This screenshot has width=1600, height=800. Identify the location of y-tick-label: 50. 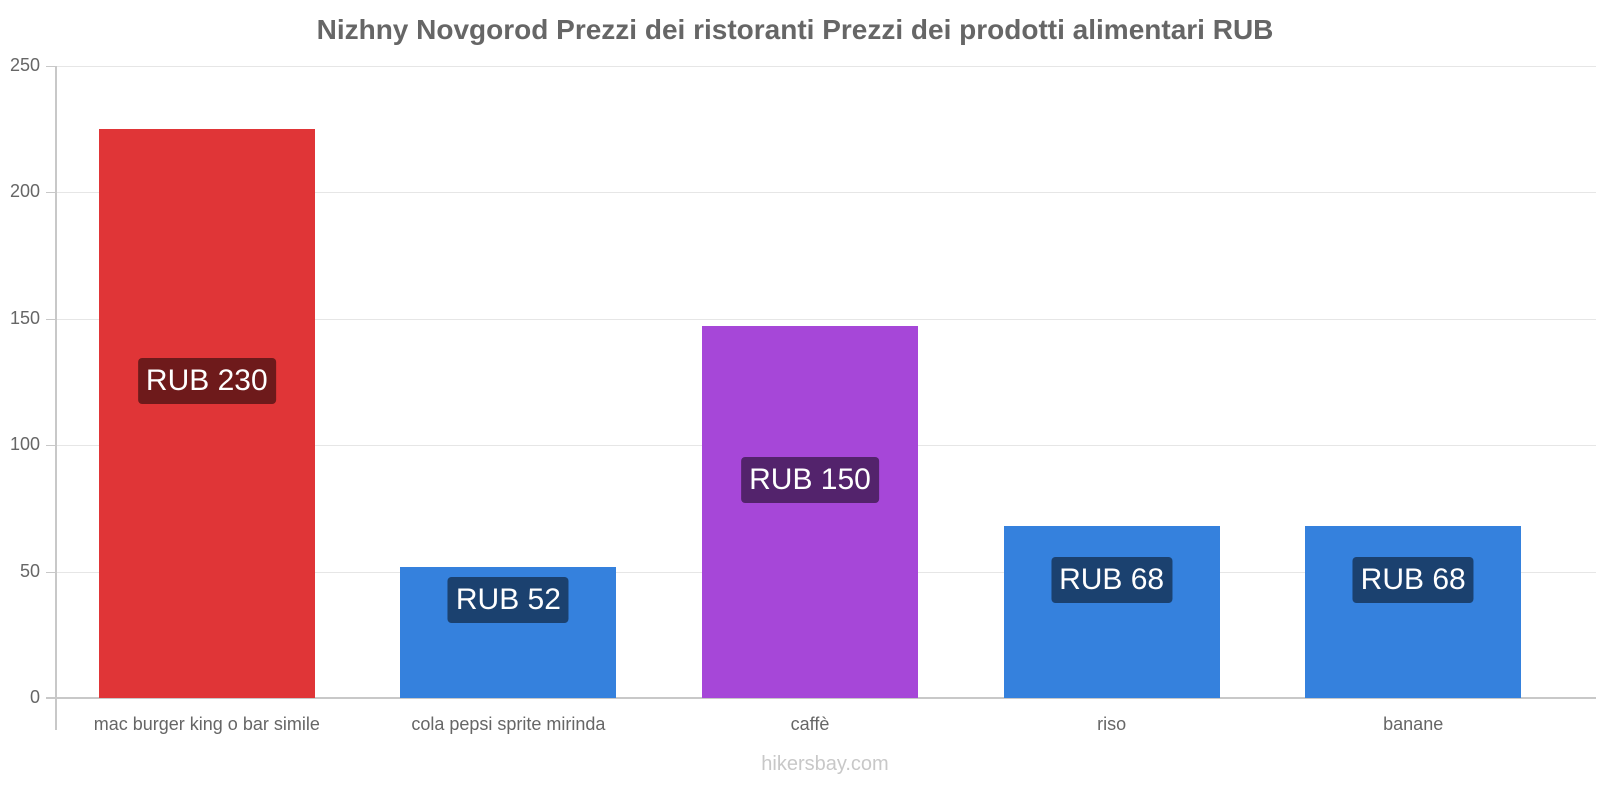
(29, 570).